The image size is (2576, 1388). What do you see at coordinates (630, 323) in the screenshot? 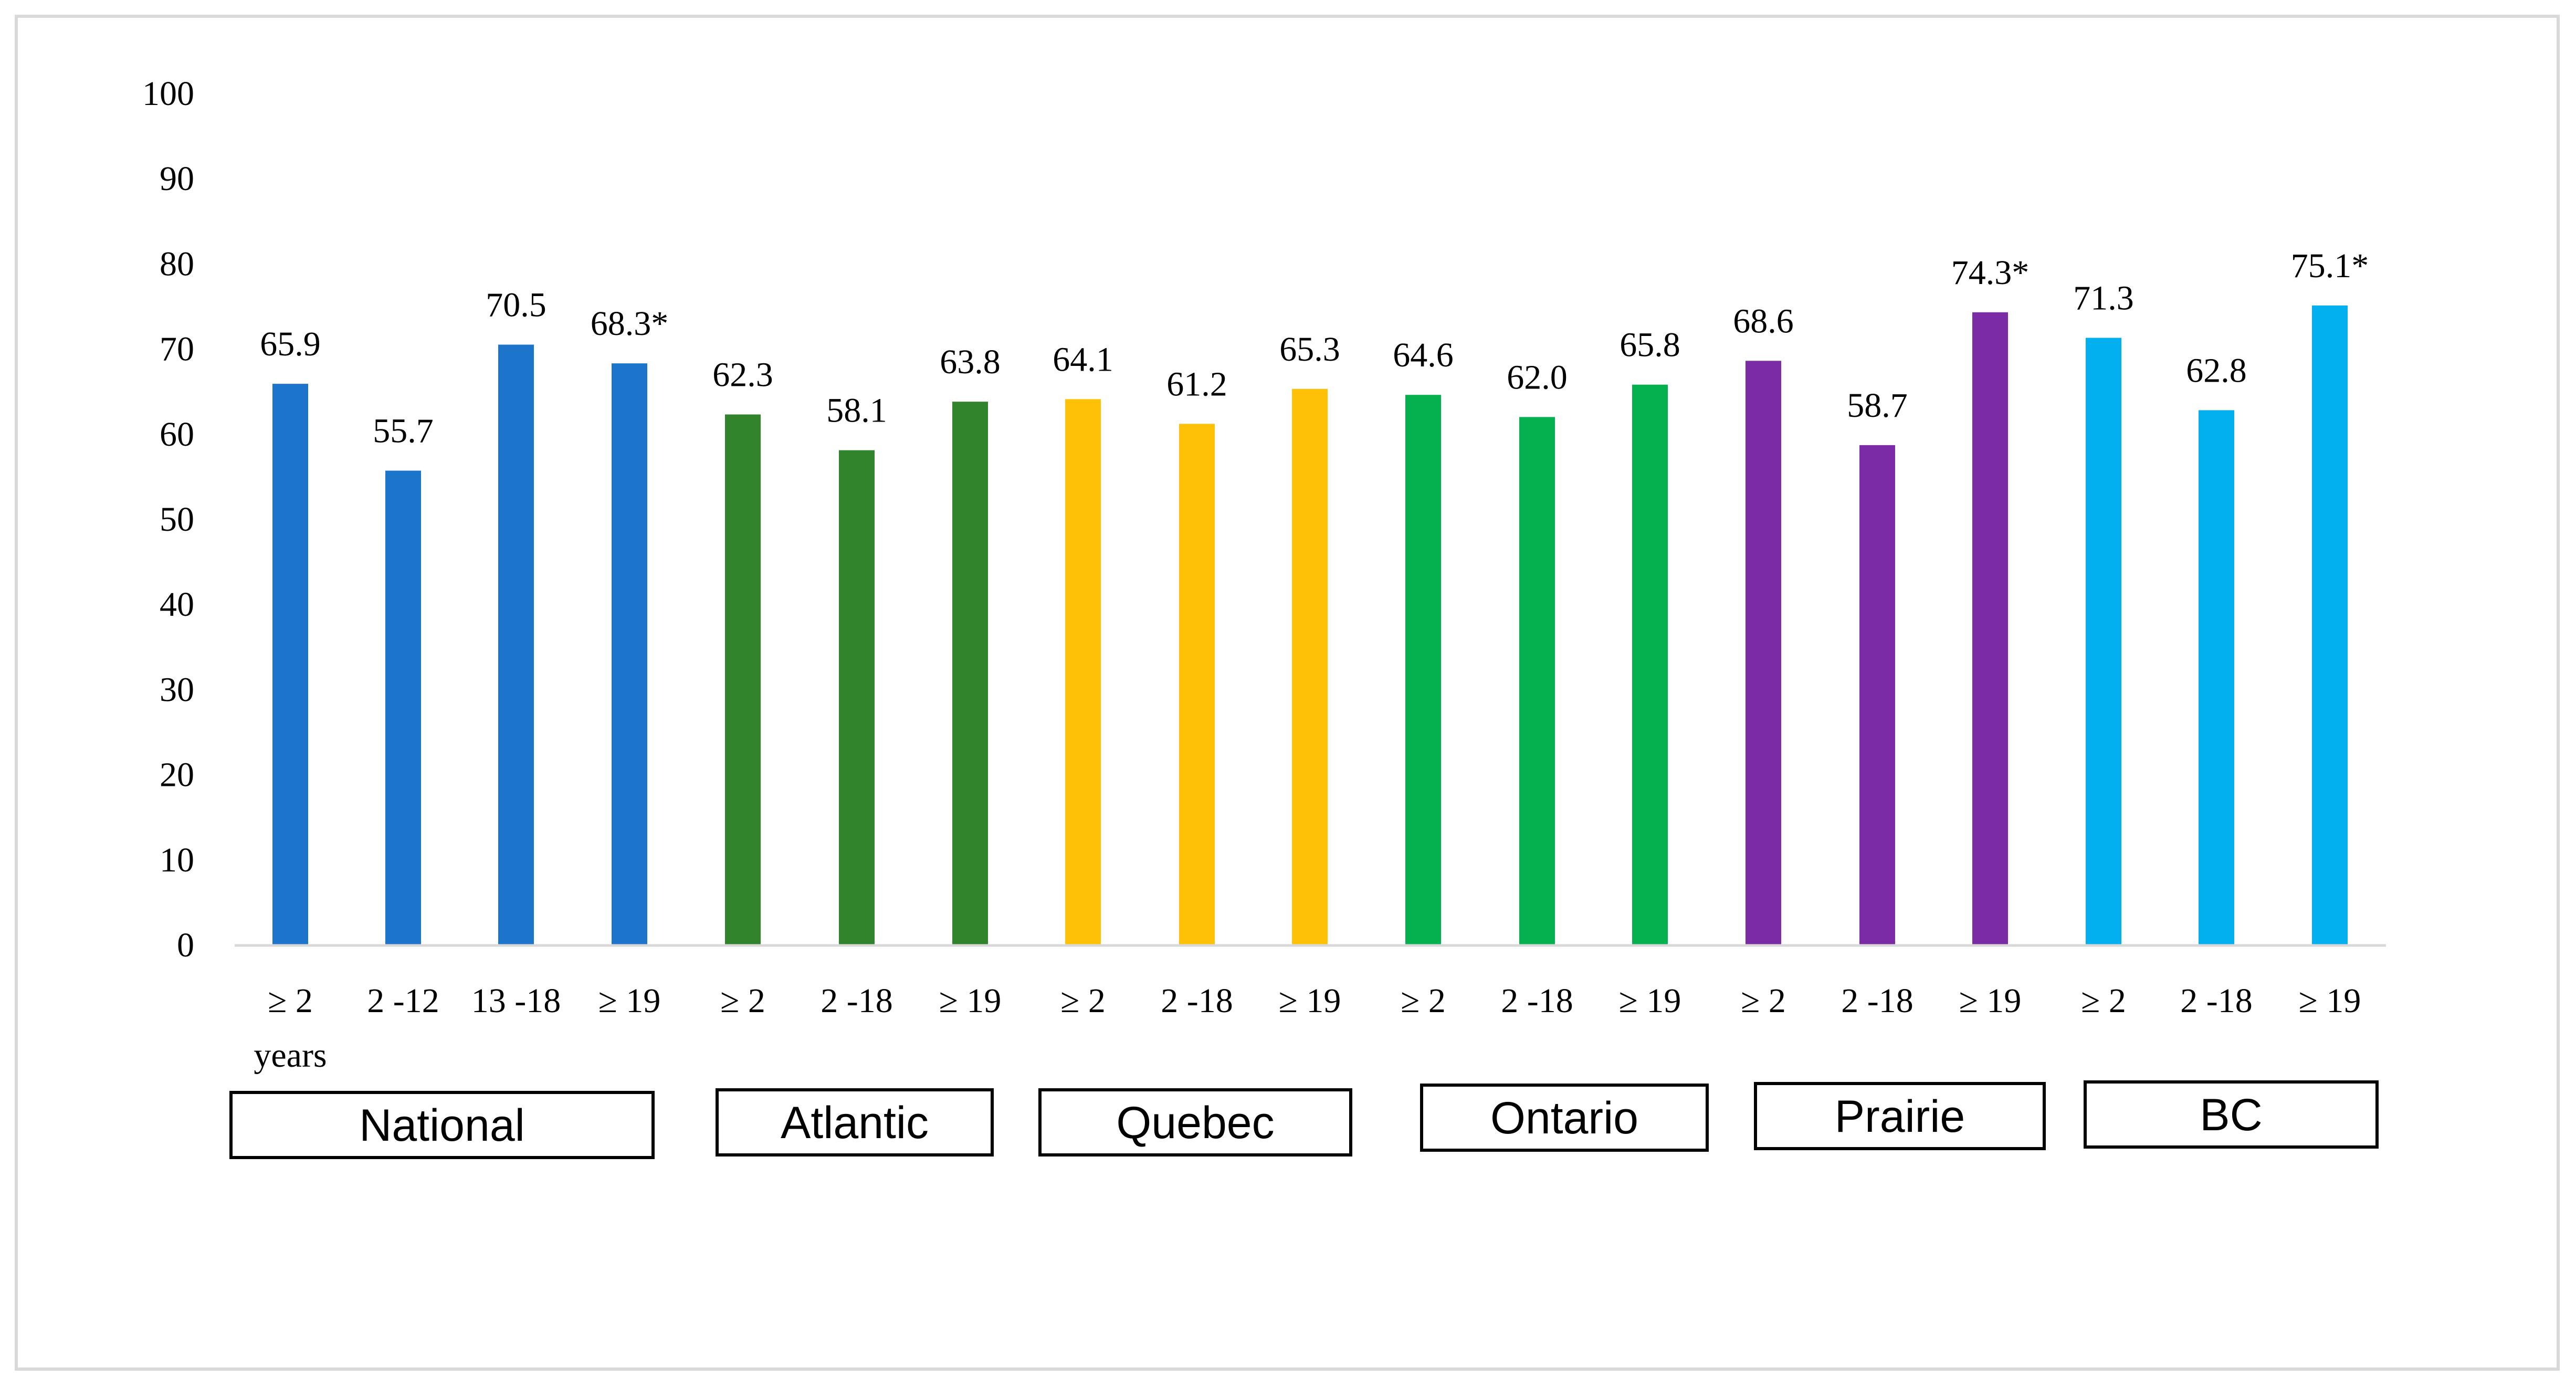
I see `data-label: 68.3*` at bounding box center [630, 323].